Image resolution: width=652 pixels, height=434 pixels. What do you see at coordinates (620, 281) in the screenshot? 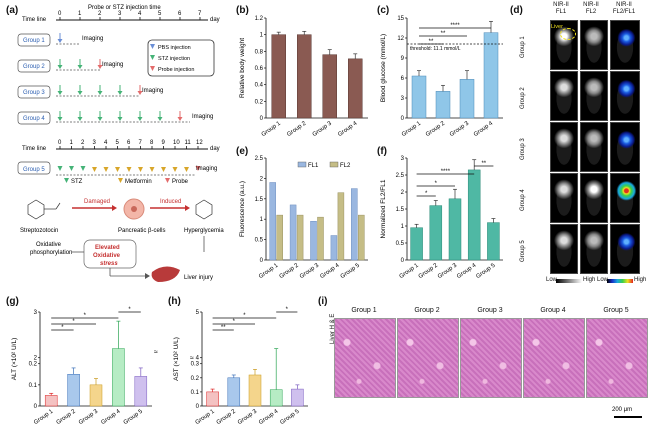
I see `color-scale-bar` at bounding box center [620, 281].